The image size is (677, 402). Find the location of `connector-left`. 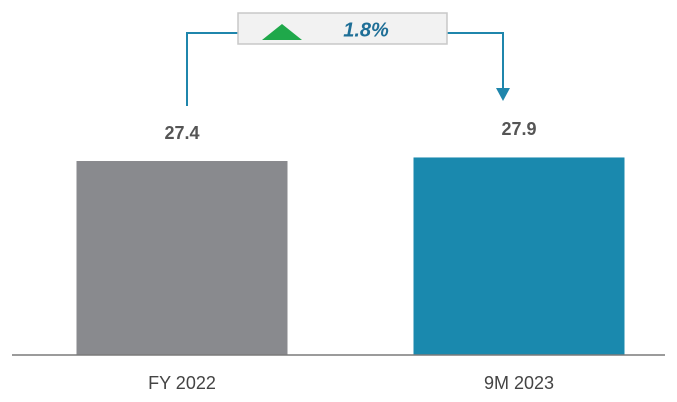

connector-left is located at coordinates (212, 69).